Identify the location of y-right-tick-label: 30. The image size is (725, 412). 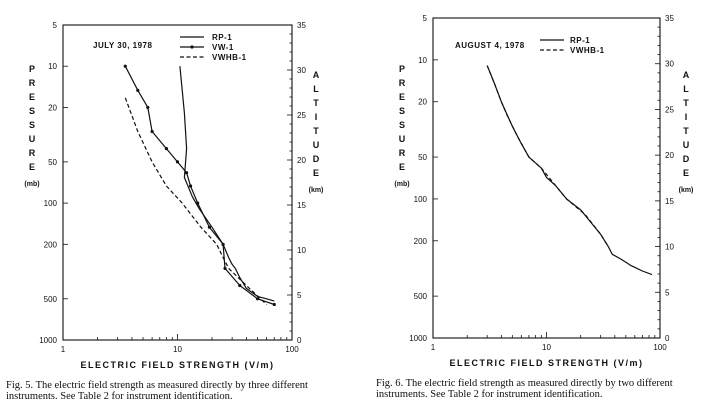
(301, 70).